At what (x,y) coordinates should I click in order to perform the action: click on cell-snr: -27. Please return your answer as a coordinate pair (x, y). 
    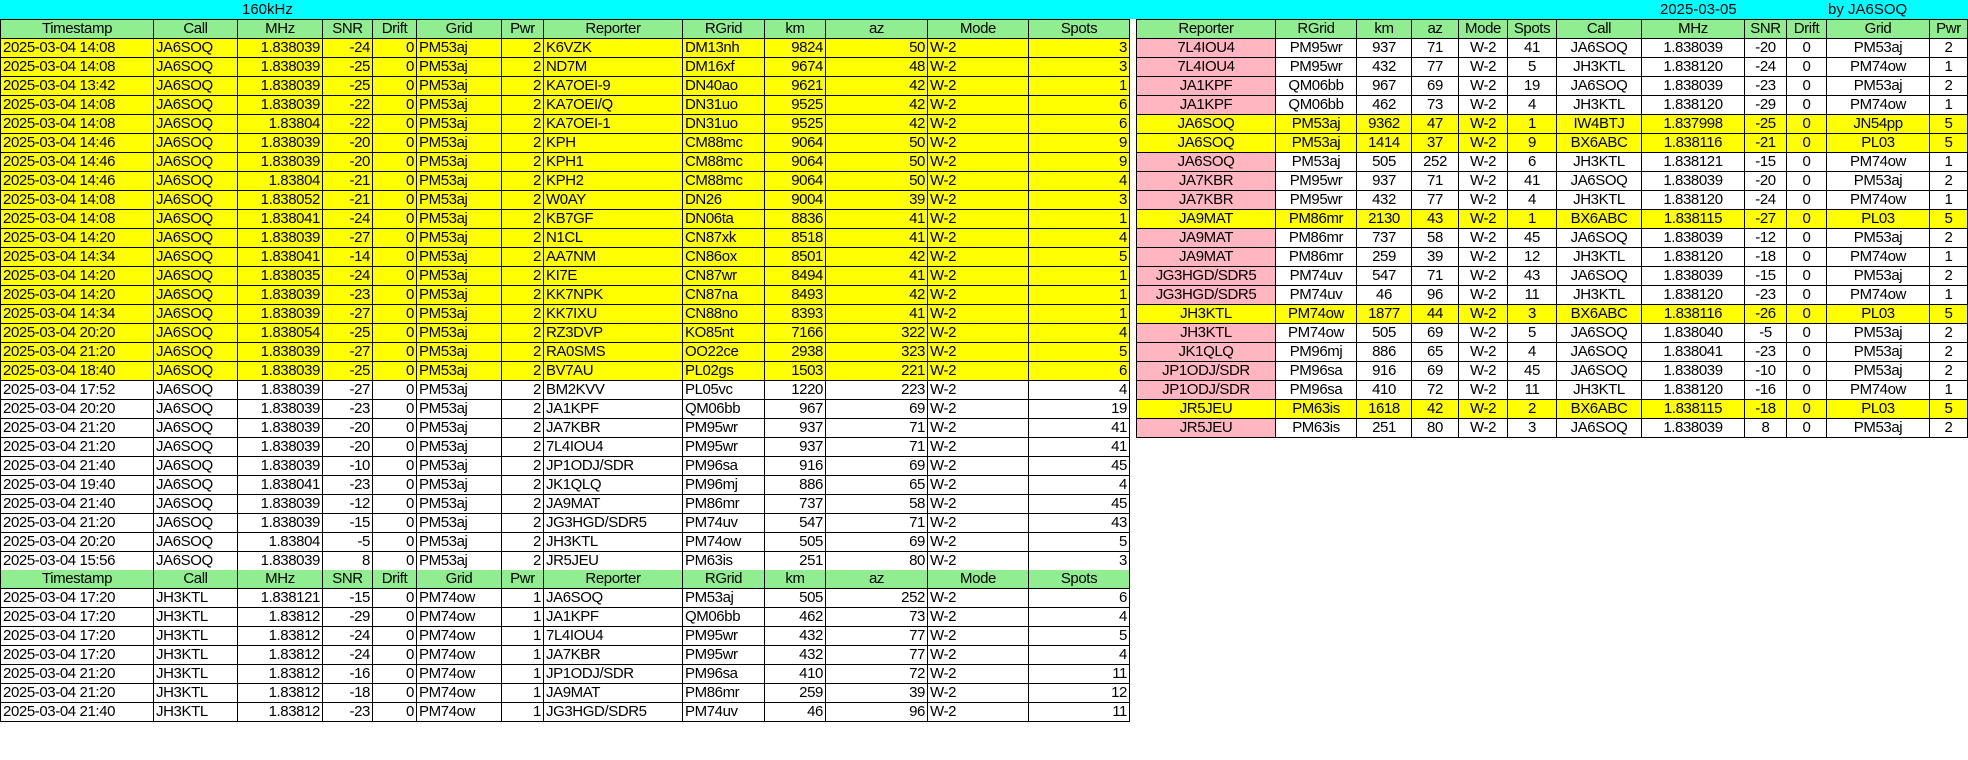
    Looking at the image, I should click on (1765, 219).